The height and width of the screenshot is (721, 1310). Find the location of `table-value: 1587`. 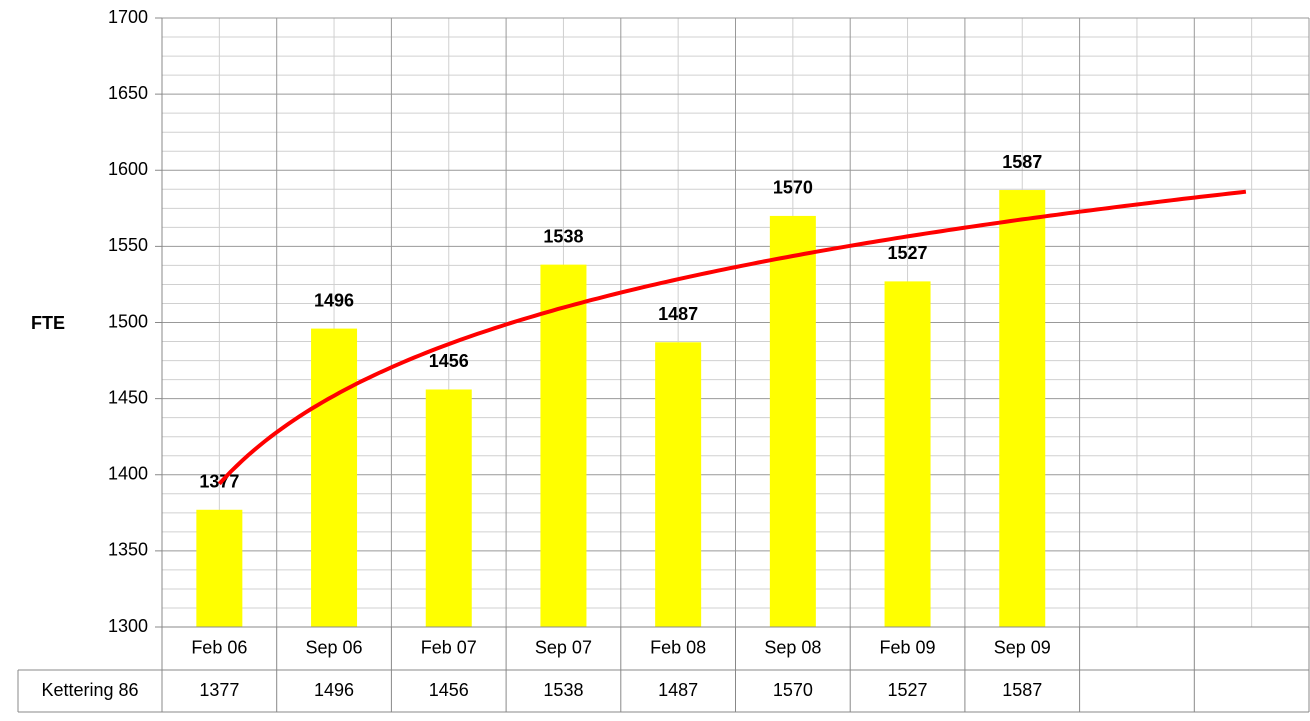

table-value: 1587 is located at coordinates (1022, 690).